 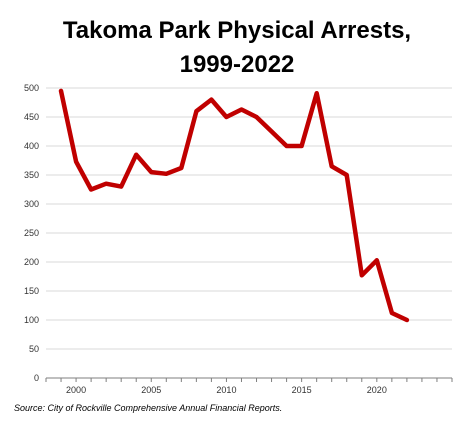 What do you see at coordinates (151, 390) in the screenshot?
I see `x-tick-label-2005: 2005` at bounding box center [151, 390].